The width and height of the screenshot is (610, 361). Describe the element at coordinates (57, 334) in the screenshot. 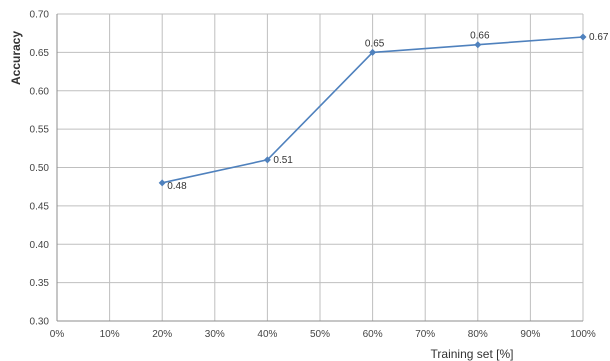

I see `x-tick-label: 0%` at that location.